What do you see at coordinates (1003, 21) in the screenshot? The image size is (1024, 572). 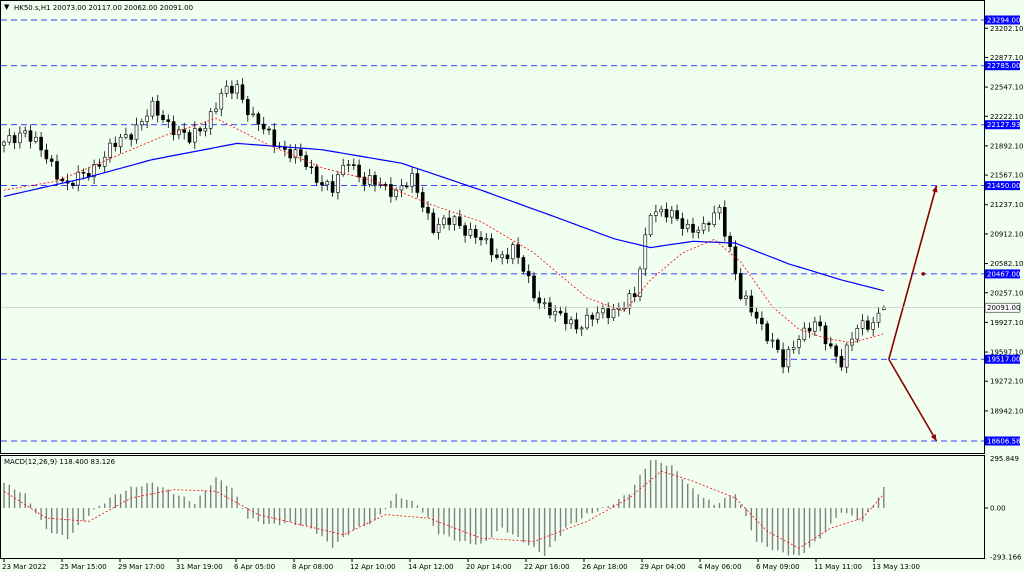 I see `level-label: 23294.00` at bounding box center [1003, 21].